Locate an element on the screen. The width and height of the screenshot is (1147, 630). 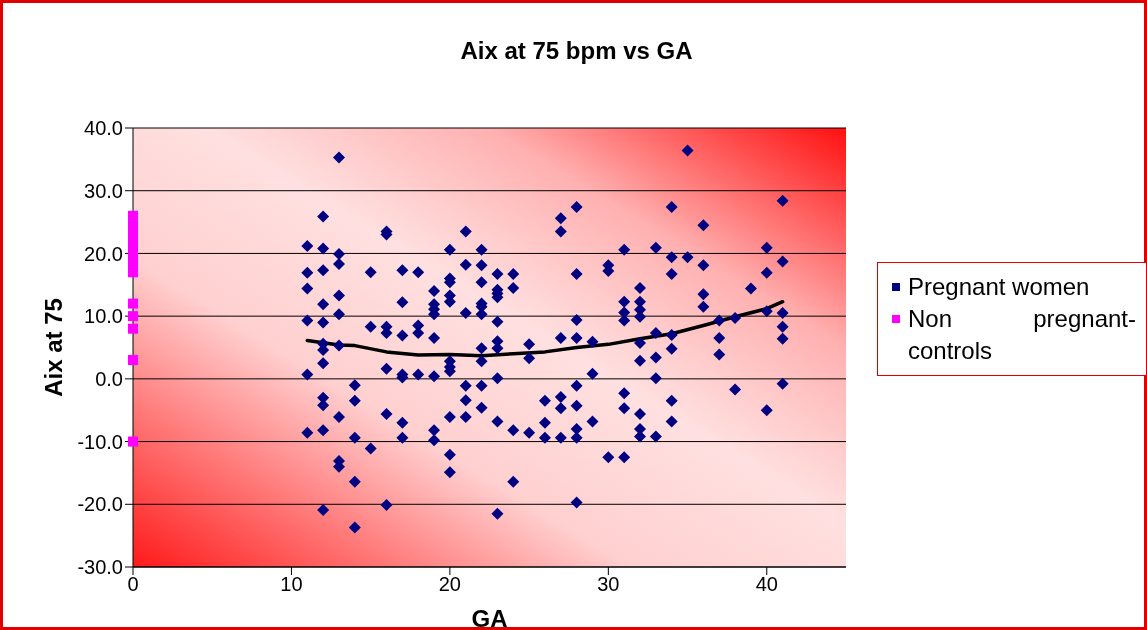
y-tick-label: -10.0 is located at coordinates (100, 441).